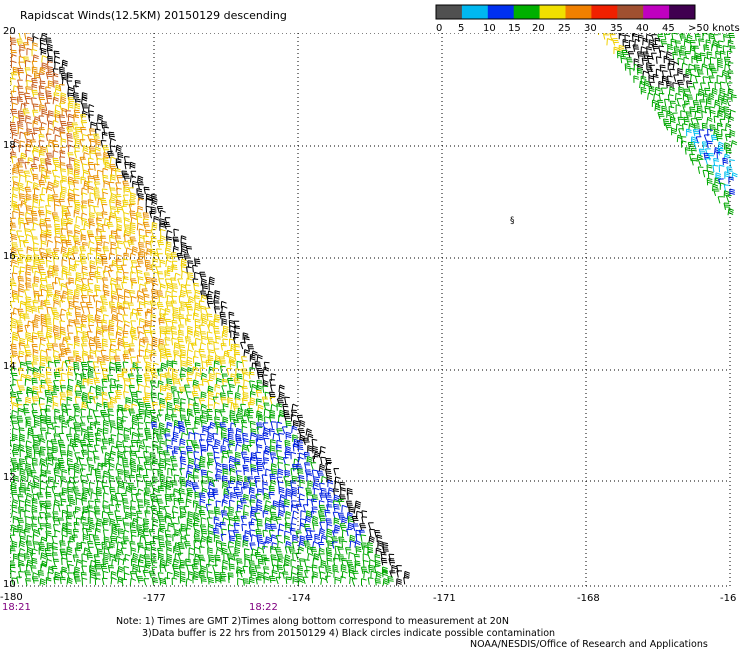 This screenshot has width=740, height=650. Describe the element at coordinates (263, 607) in the screenshot. I see `time-label: 18:22` at that location.